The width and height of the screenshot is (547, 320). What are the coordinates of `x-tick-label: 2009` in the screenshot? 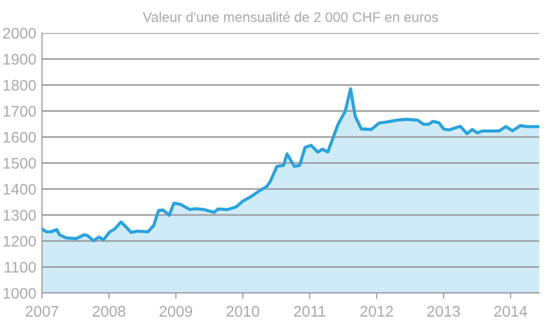 It's located at (176, 311).